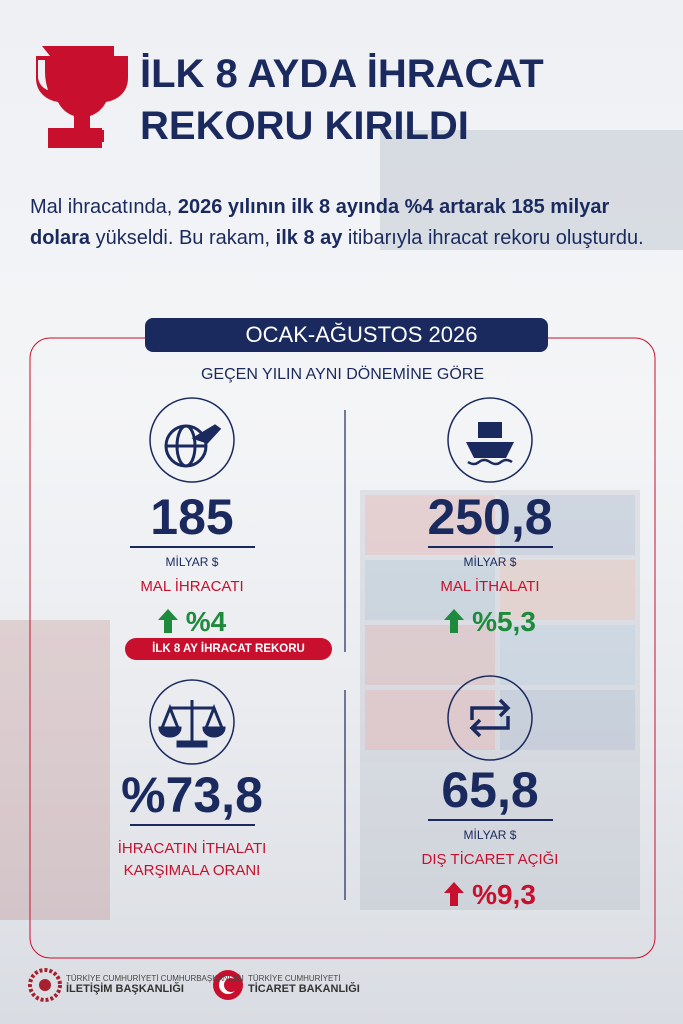 Image resolution: width=683 pixels, height=1024 pixels. I want to click on stat-label: MAL İTHALATI, so click(489, 587).